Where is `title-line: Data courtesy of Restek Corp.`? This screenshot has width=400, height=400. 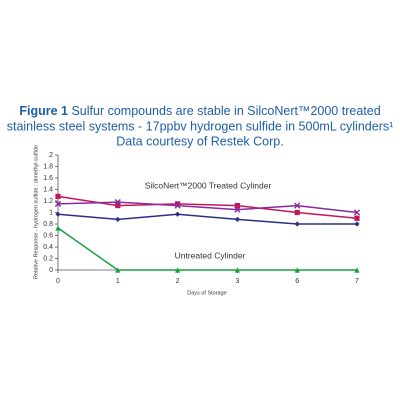
title-line: Data courtesy of Restek Corp. is located at coordinates (199, 141).